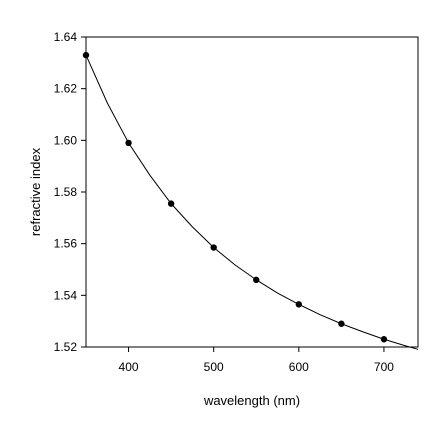 This screenshot has height=422, width=438. I want to click on x-tick-label: 400, so click(129, 367).